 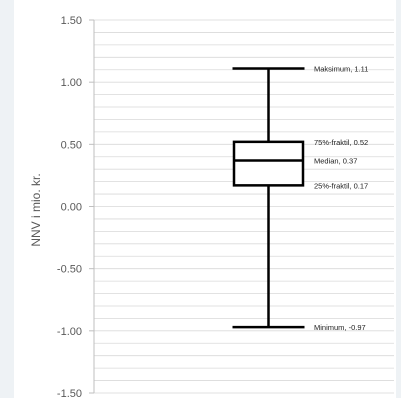 I want to click on y-axis-title: NNV i mio. kr., so click(x=36, y=209).